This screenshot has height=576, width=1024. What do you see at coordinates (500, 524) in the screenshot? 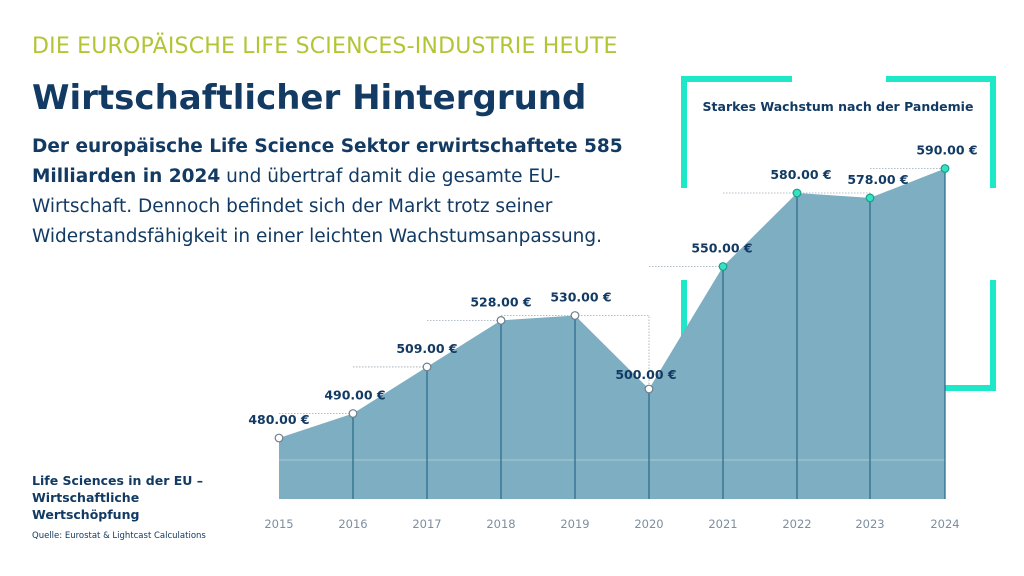
I see `x-tick-label: 2018` at bounding box center [500, 524].